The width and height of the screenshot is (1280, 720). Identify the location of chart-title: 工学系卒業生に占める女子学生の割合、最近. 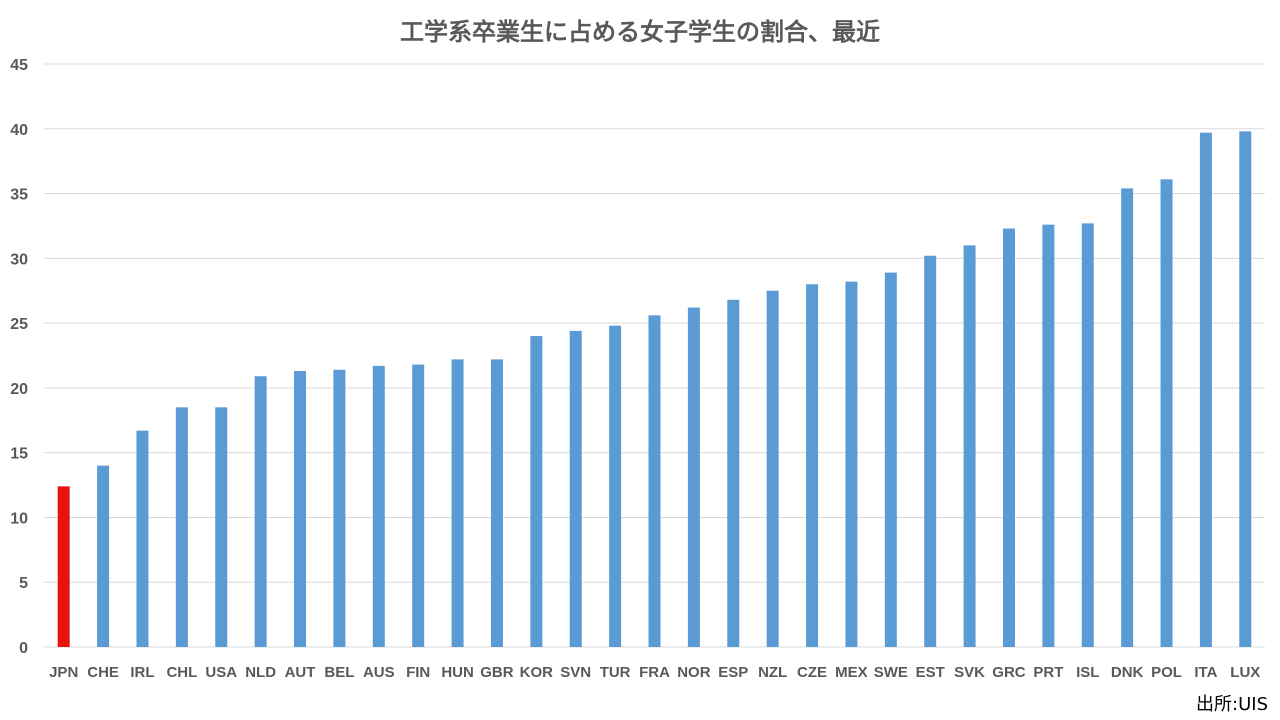
(640, 32).